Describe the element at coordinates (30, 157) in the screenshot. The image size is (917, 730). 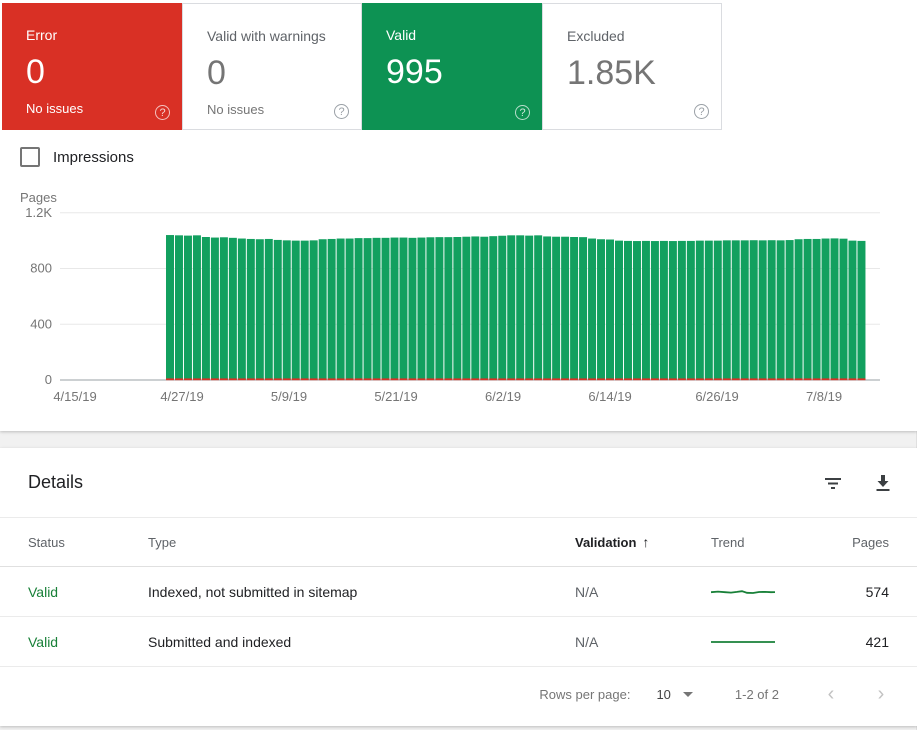
I see `impressions-checkbox` at that location.